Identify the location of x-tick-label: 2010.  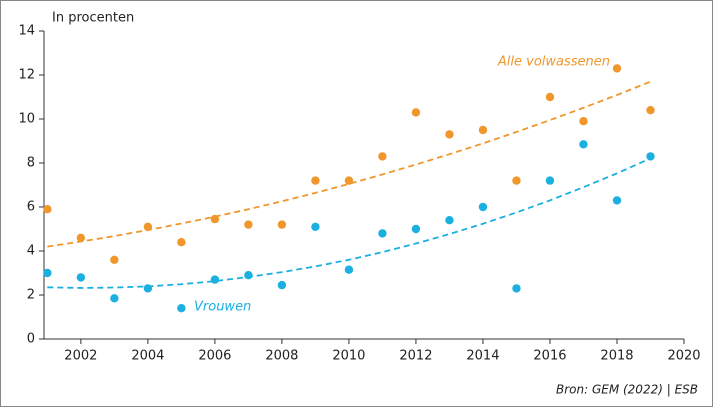
(348, 356).